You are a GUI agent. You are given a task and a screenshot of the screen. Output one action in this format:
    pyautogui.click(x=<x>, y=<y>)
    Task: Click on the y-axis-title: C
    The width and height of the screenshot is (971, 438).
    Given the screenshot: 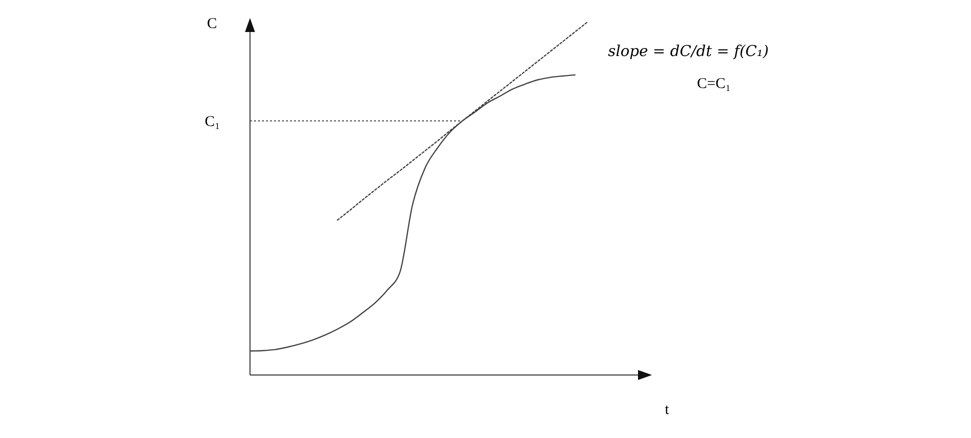 What is the action you would take?
    pyautogui.click(x=212, y=24)
    